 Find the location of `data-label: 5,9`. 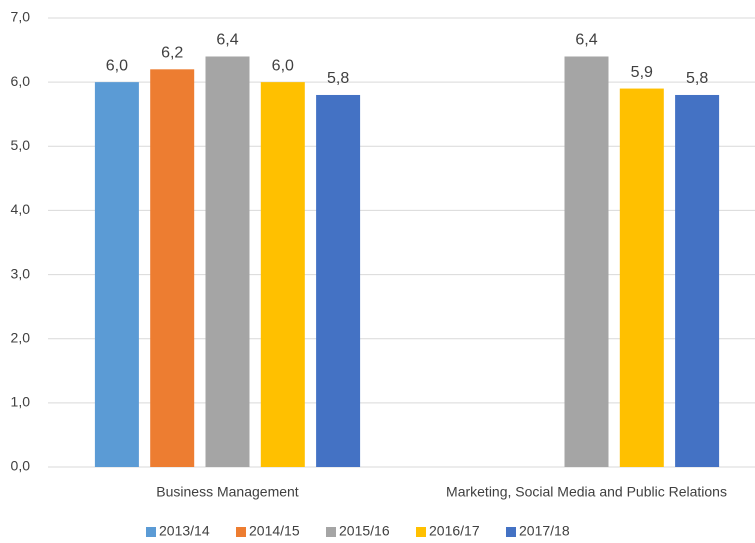

data-label: 5,9 is located at coordinates (642, 72).